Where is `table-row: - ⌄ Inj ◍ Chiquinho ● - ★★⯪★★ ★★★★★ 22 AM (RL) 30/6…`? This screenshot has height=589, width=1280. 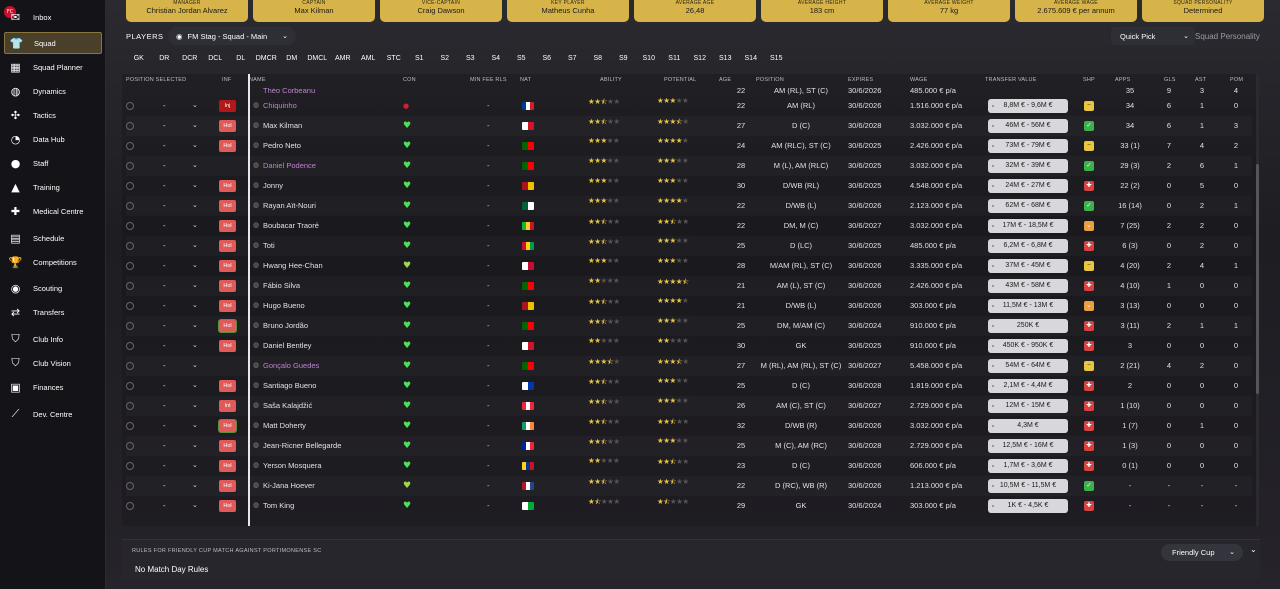 table-row: - ⌄ Inj ◍ Chiquinho ● - ★★⯪★★ ★★★★★ 22 AM (RL) 30/6… is located at coordinates (689, 106).